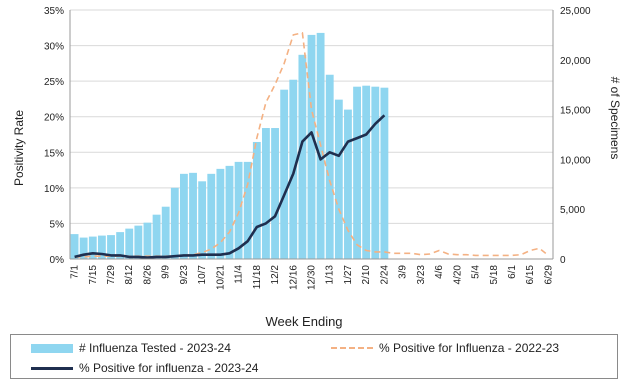  I want to click on x-tick: 10/21, so click(220, 277).